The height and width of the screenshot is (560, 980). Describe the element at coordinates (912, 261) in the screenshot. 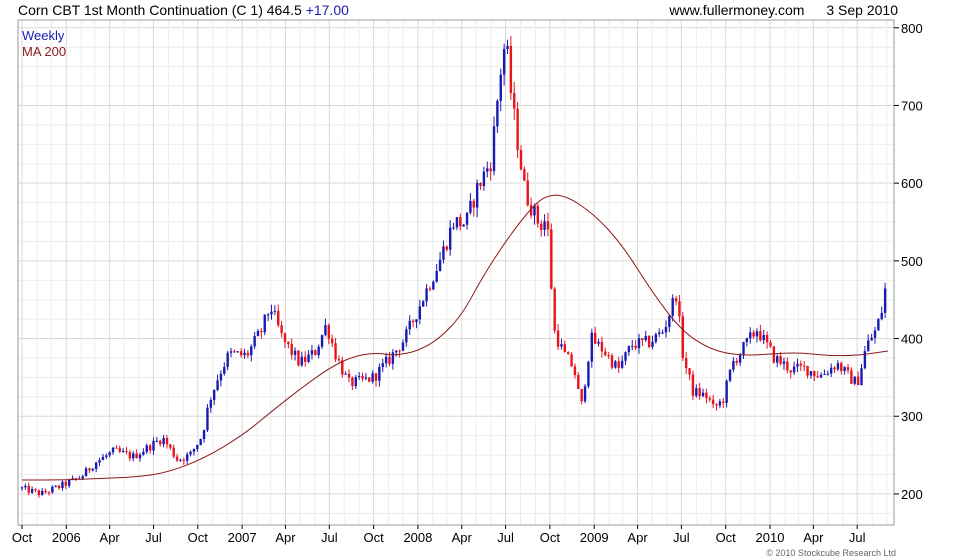

I see `y-tick-label: 500` at that location.